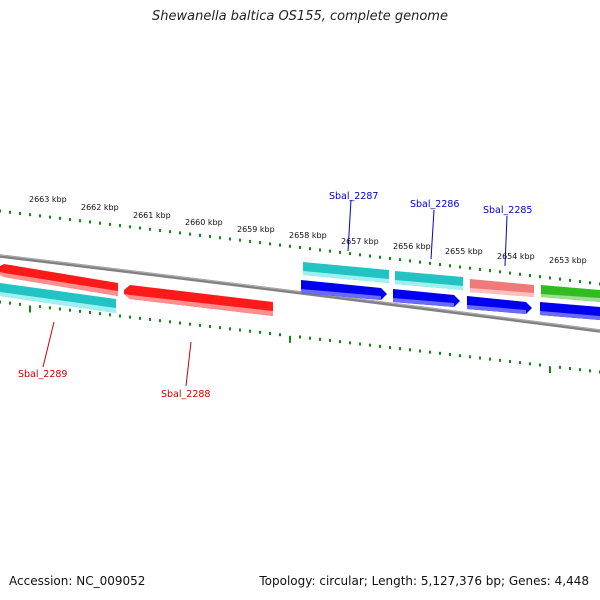  What do you see at coordinates (185, 394) in the screenshot?
I see `gene-label-sbal-2288: Sbal_2288` at bounding box center [185, 394].